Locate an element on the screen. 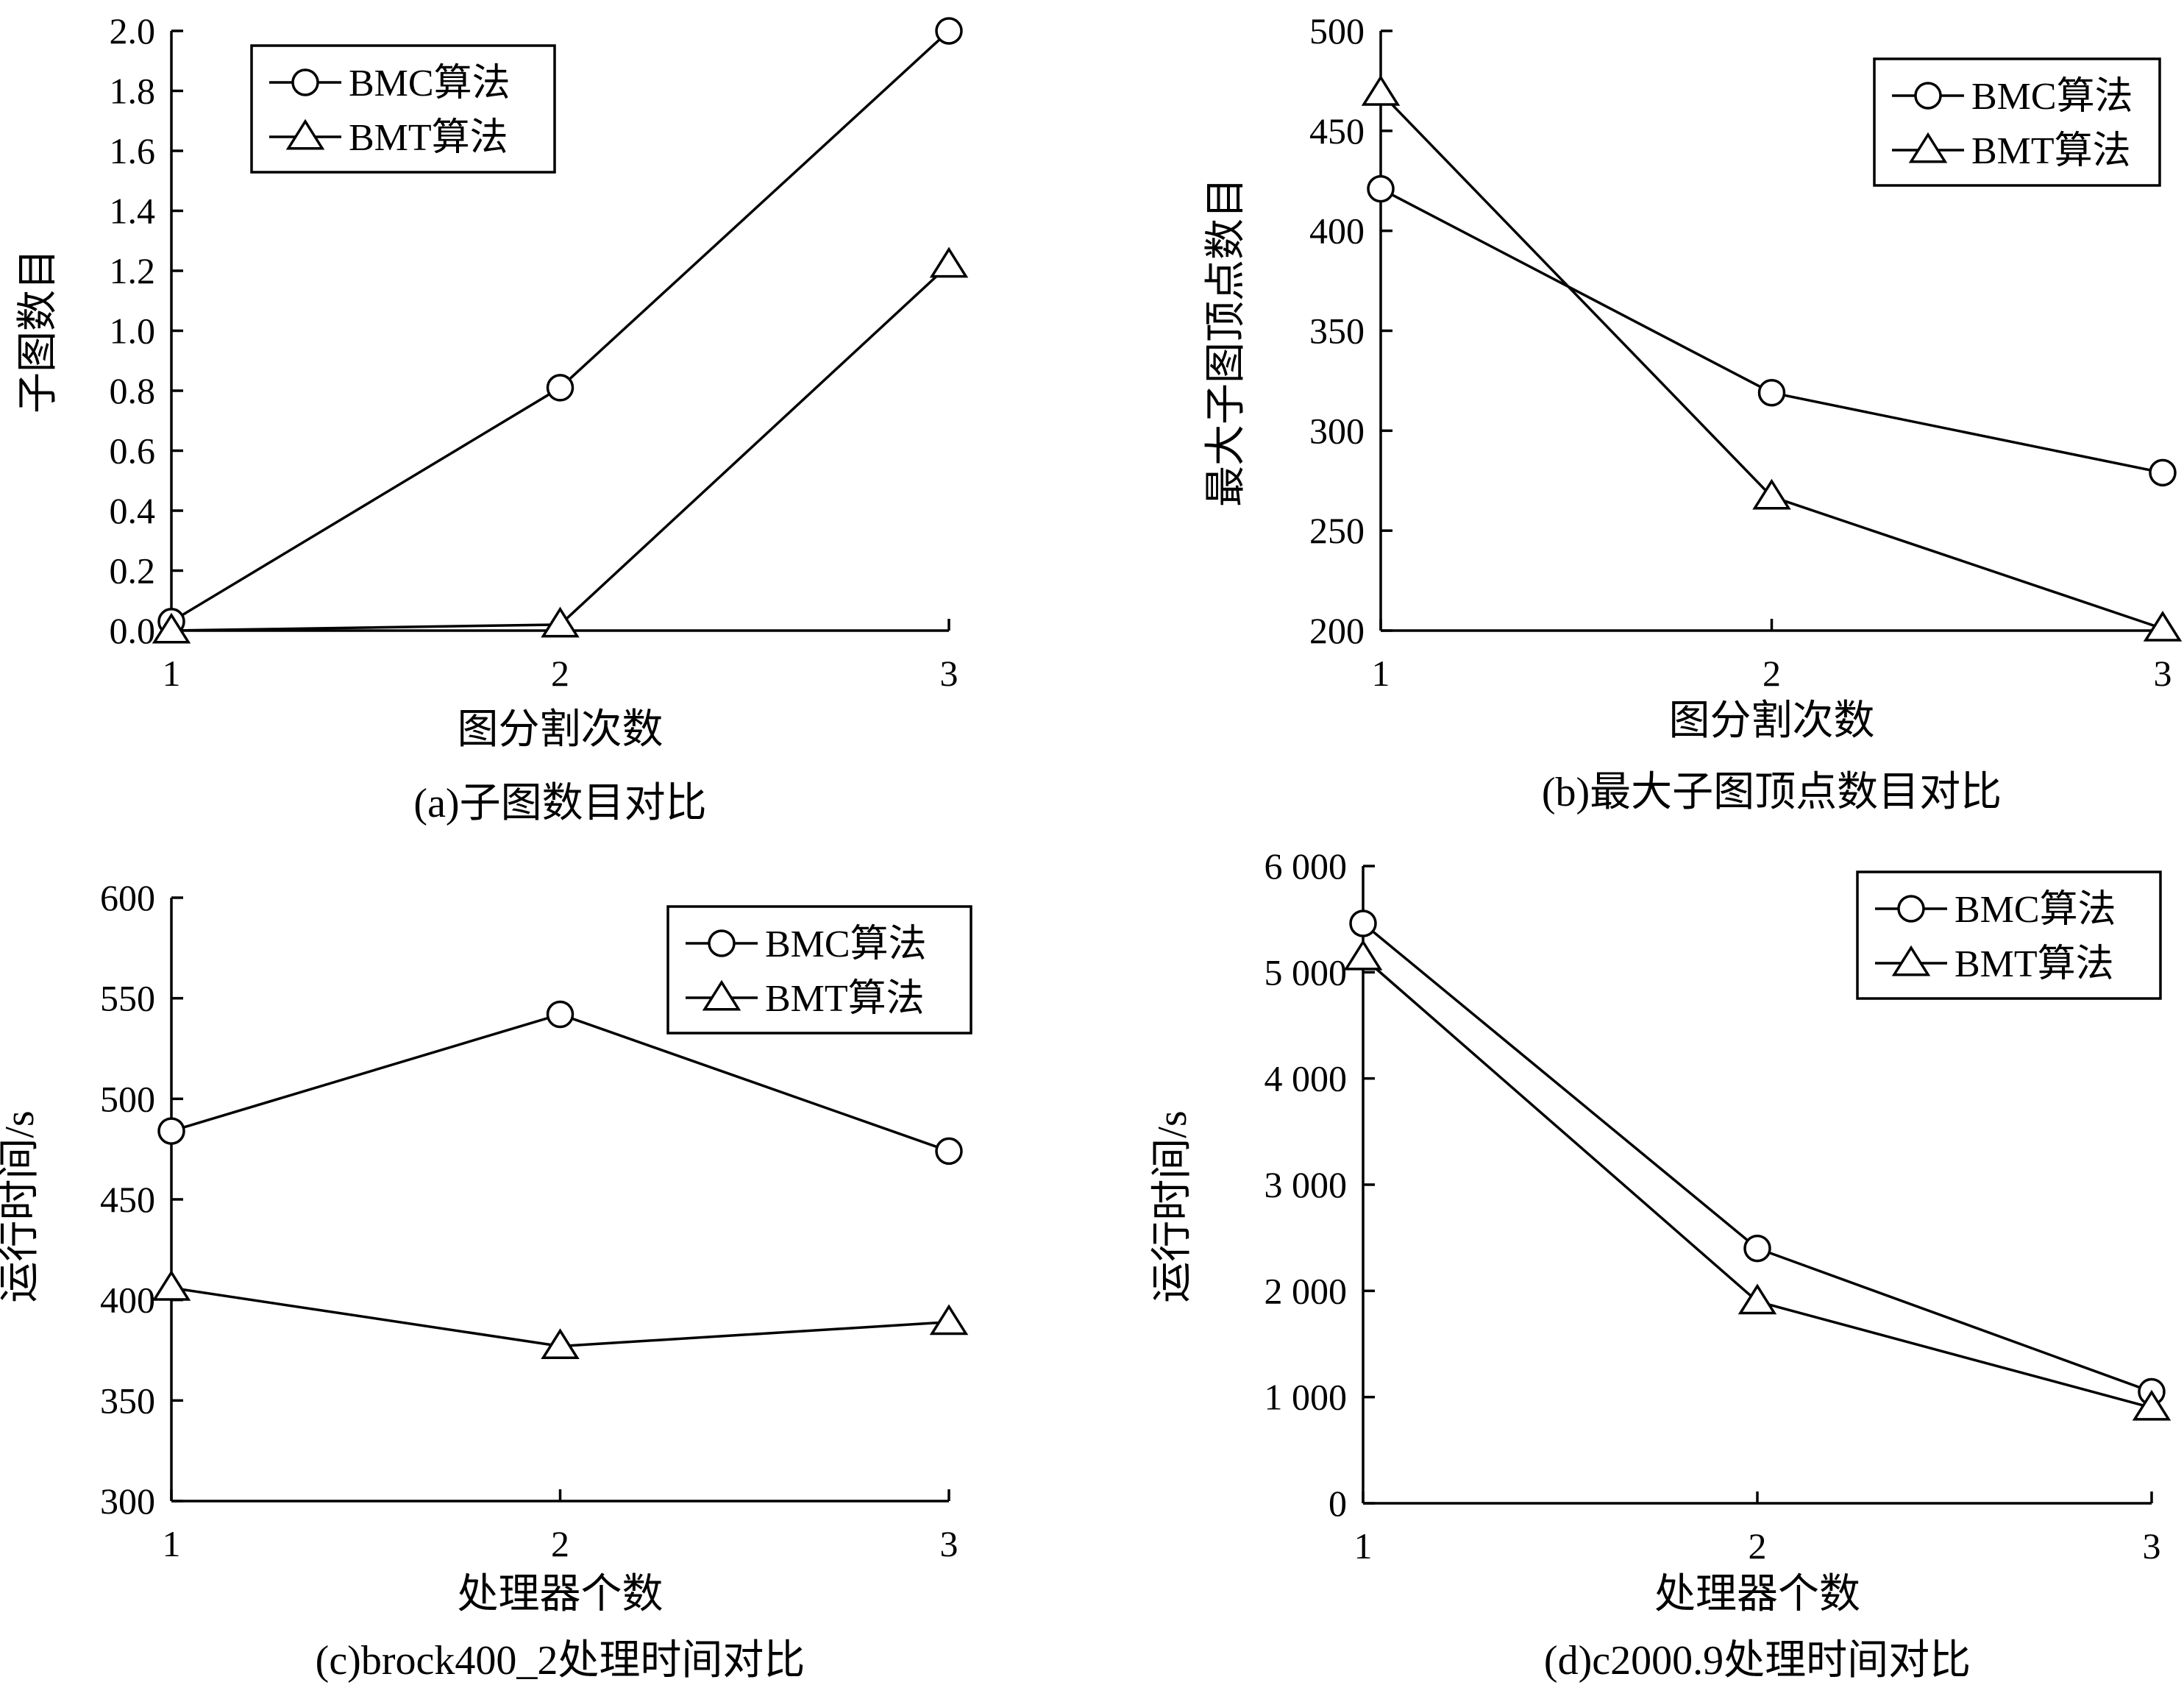 The image size is (2184, 1699). y-axis-label: 子图数目 is located at coordinates (38, 331).